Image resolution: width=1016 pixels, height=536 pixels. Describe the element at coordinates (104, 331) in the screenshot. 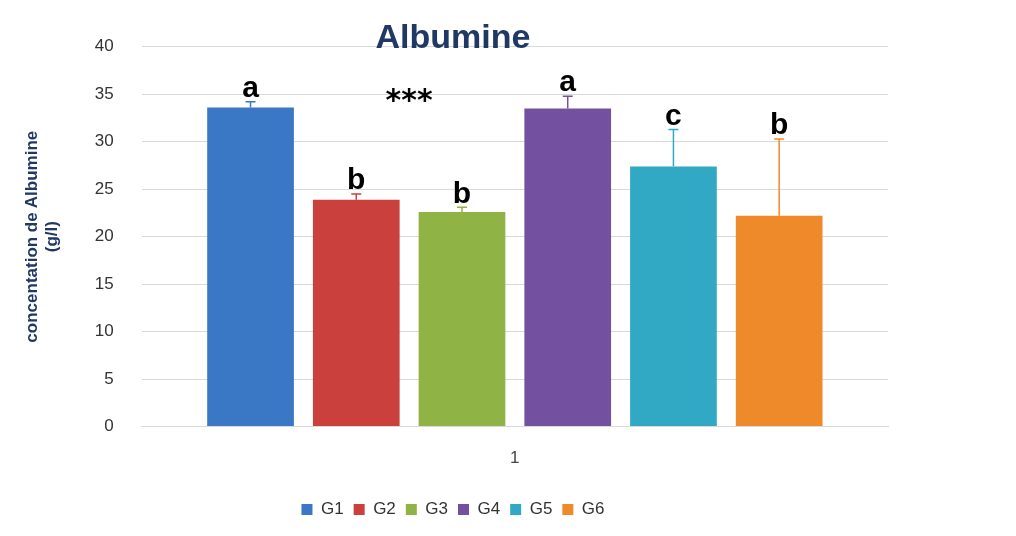

I see `y-tick-label: 10` at that location.